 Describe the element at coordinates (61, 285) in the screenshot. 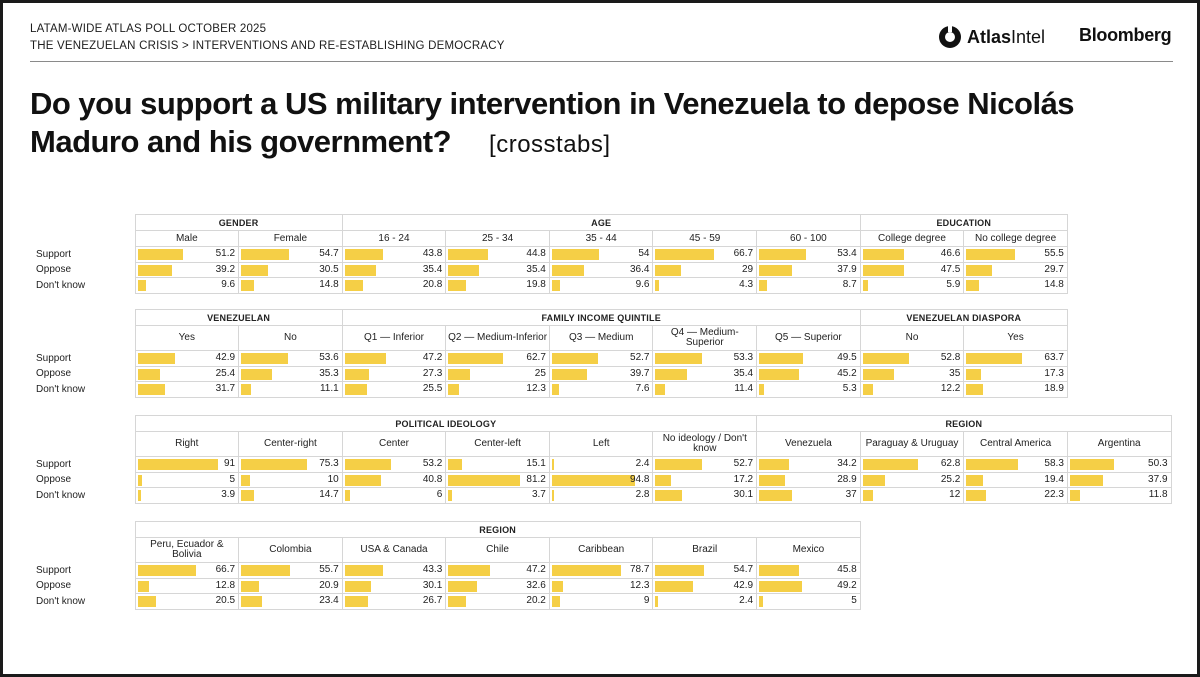

I see `row-label: Don't know` at that location.